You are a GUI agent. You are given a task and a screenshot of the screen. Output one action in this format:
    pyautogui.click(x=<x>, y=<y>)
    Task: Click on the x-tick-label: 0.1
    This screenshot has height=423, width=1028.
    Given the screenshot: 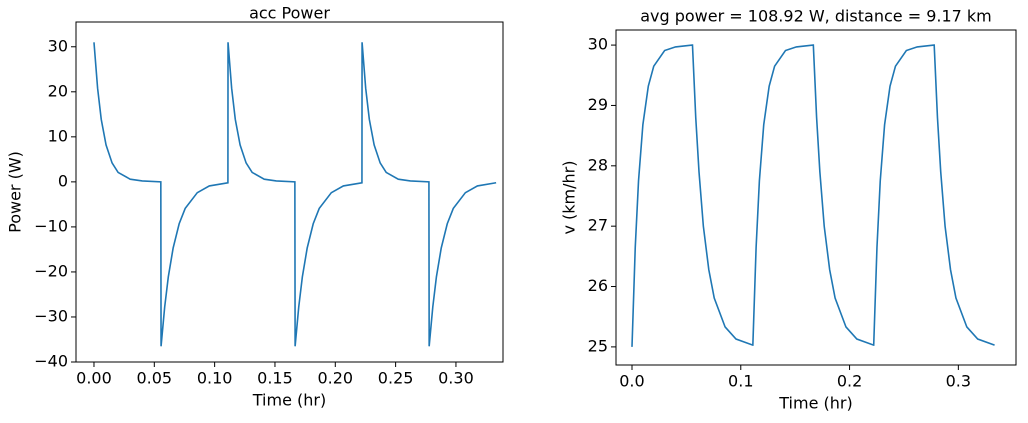 What is the action you would take?
    pyautogui.click(x=740, y=381)
    